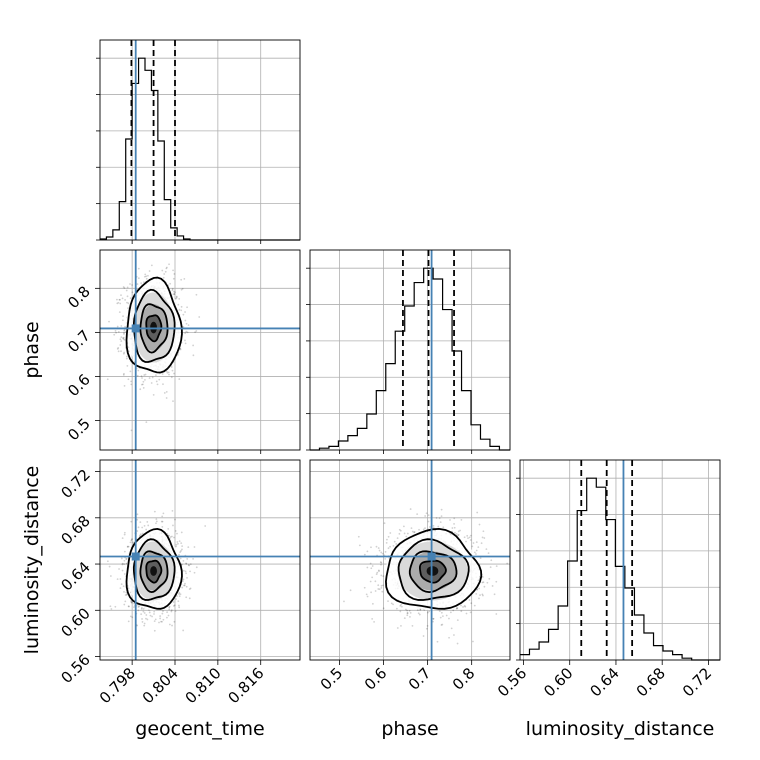 This screenshot has height=760, width=760. I want to click on x-tick-label: 0.804, so click(160, 685).